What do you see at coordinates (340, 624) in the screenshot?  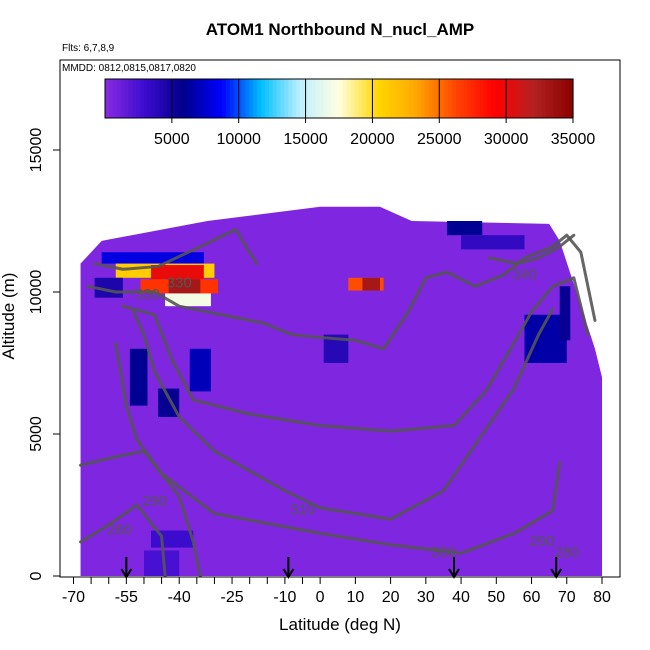 I see `x-axis-label: Latitude (deg N)` at bounding box center [340, 624].